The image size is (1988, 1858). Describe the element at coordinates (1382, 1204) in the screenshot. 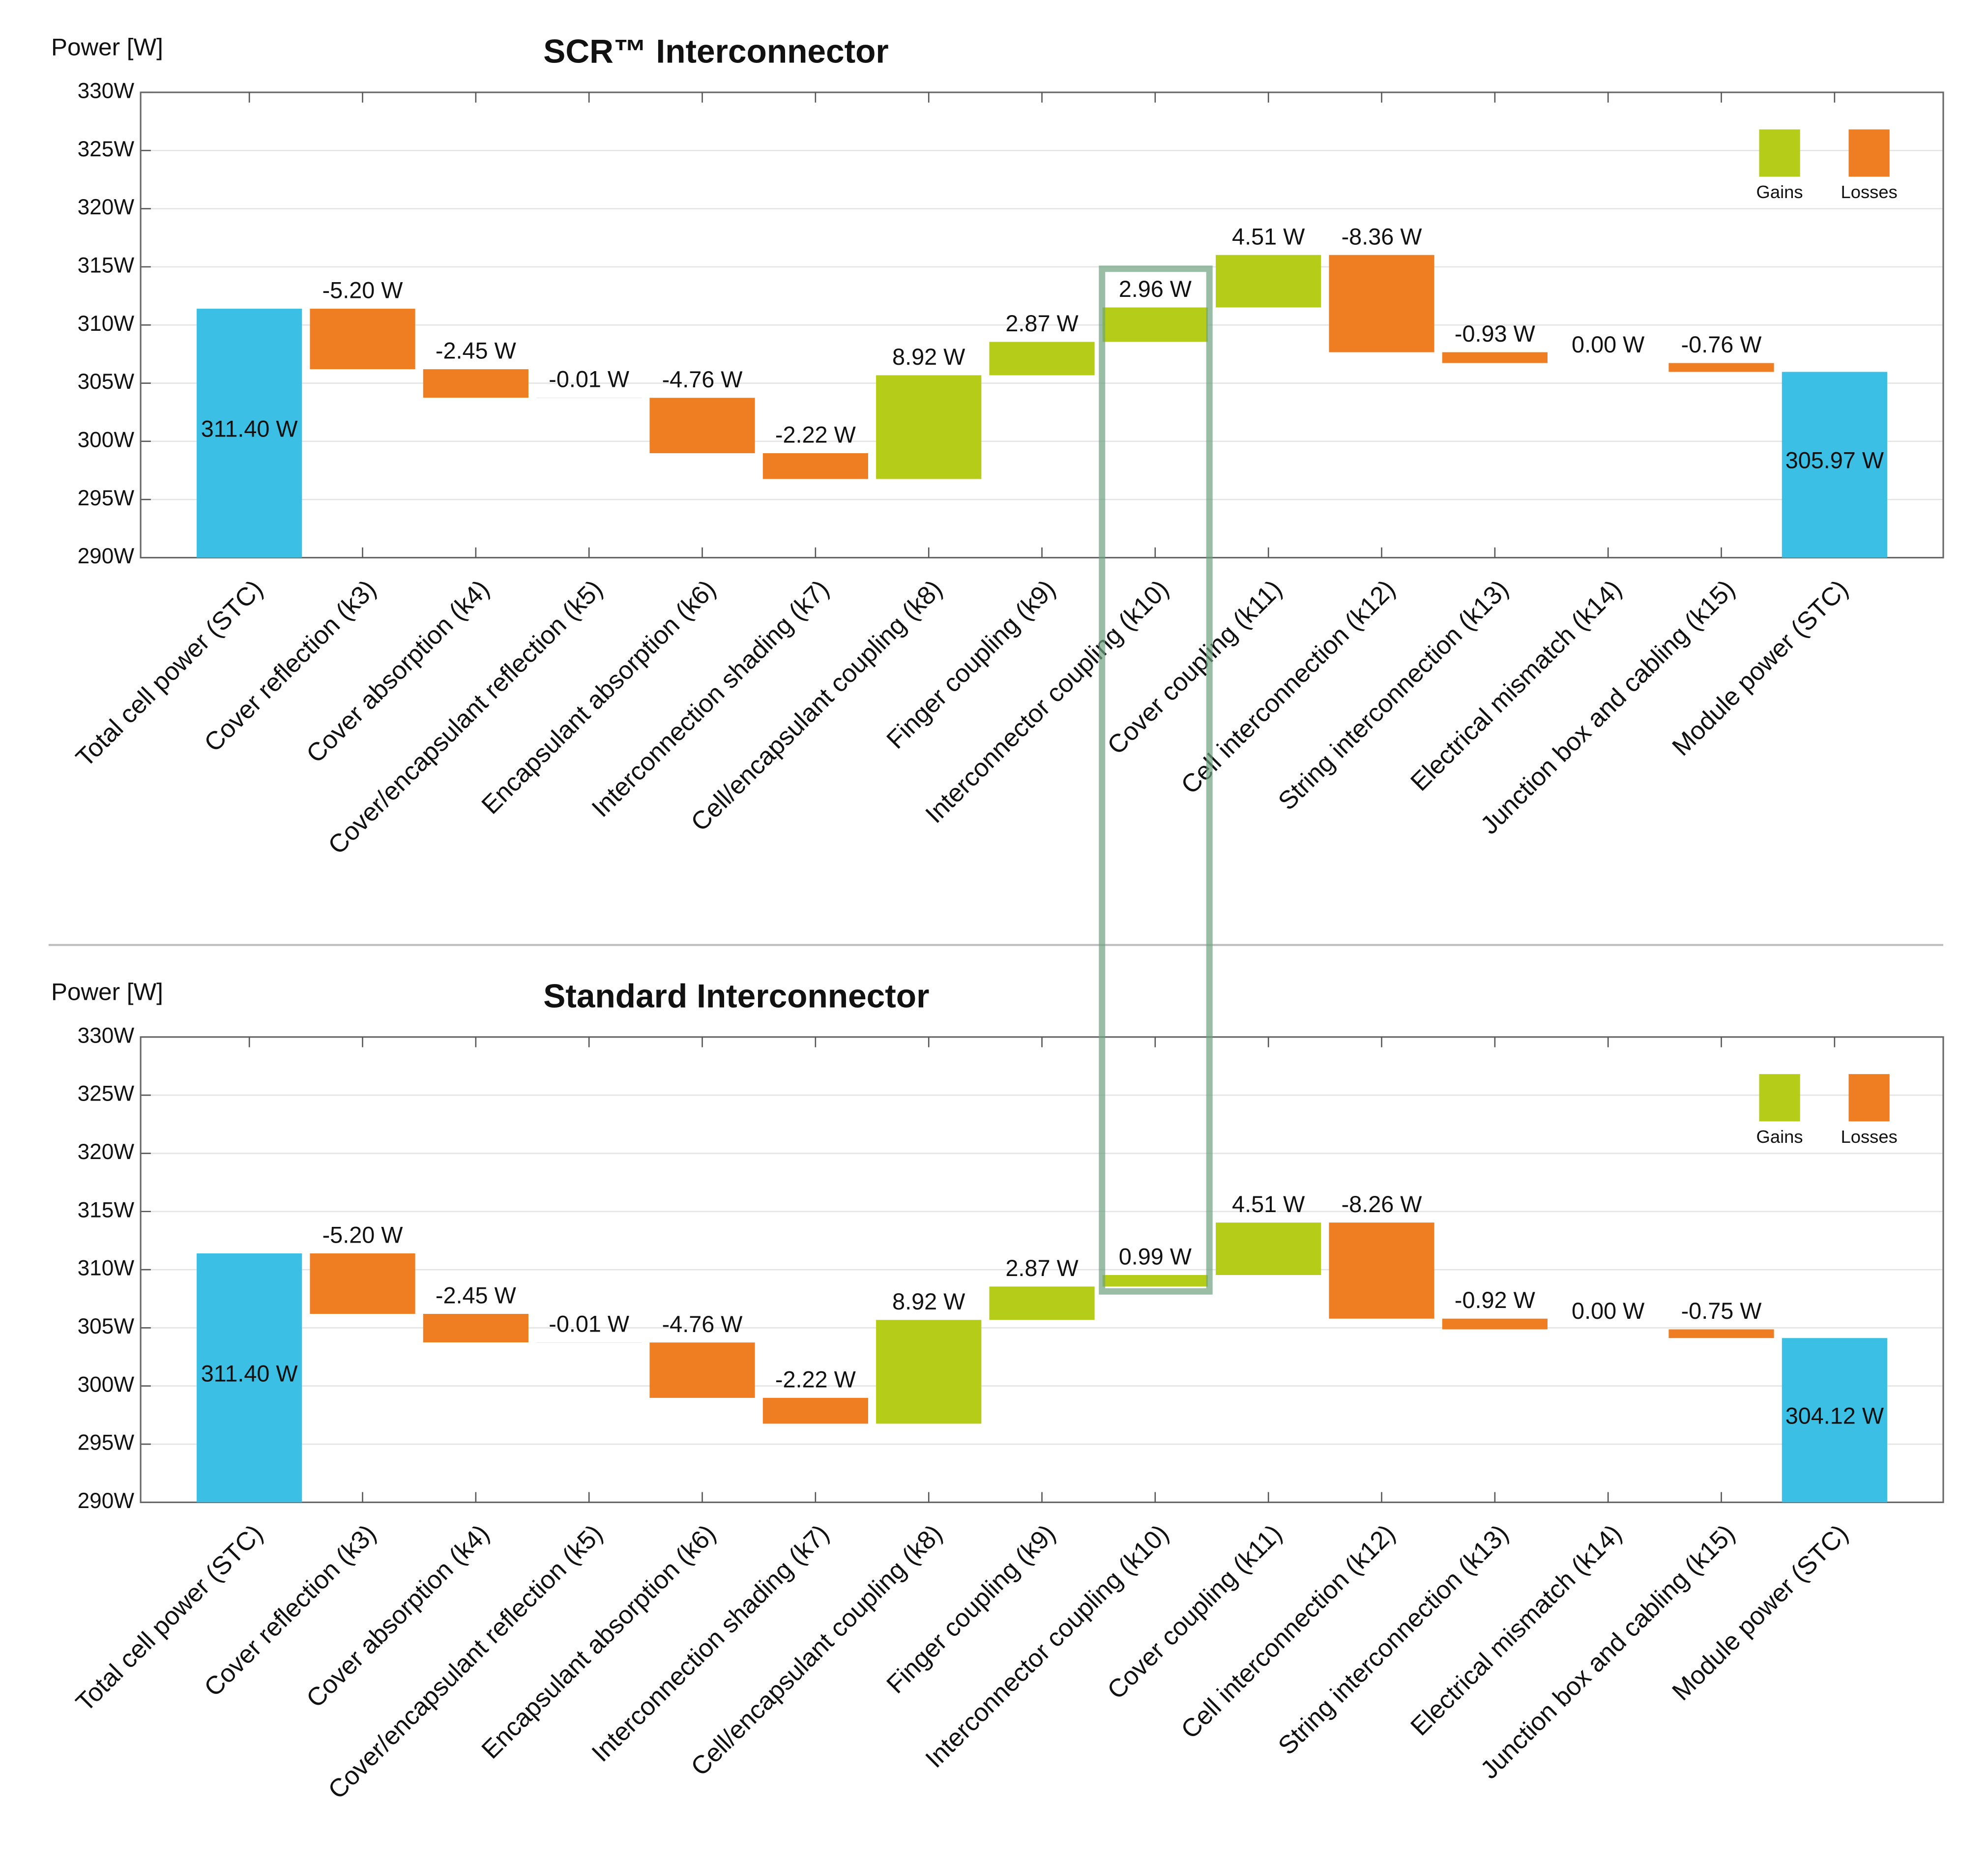

I see `value-label: -8.26 W` at that location.